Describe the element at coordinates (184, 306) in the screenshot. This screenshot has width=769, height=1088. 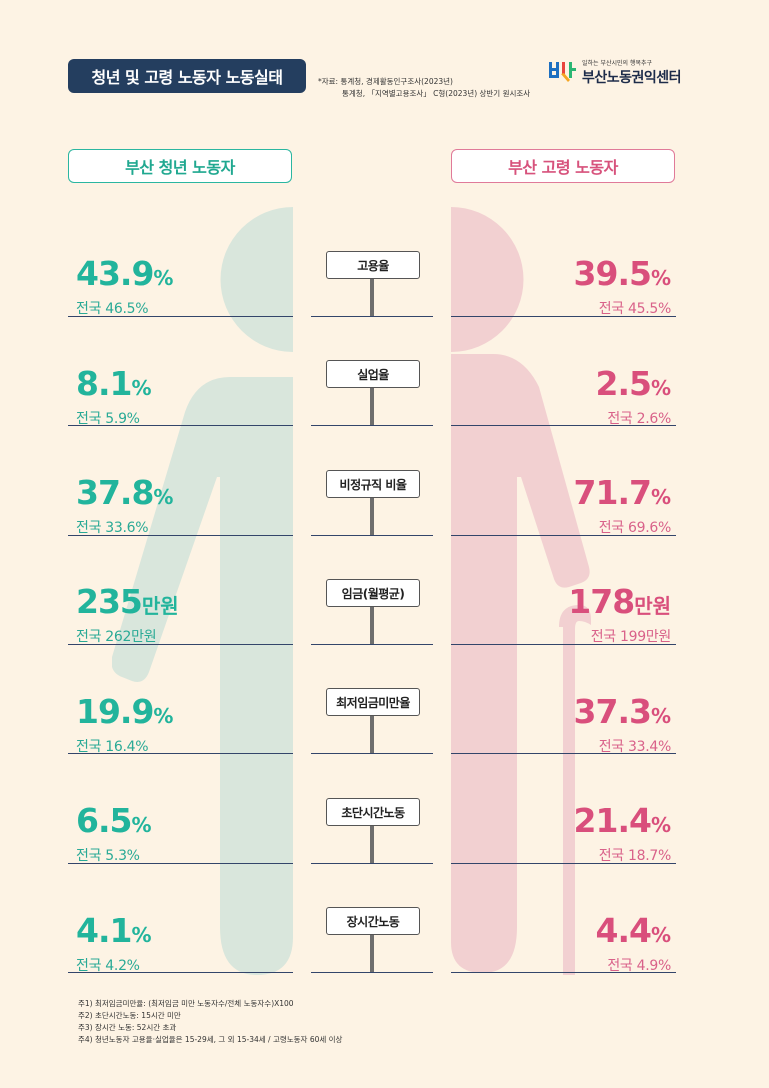
I see `youth-stat-employment: 43.9% 전국 46.5%` at that location.